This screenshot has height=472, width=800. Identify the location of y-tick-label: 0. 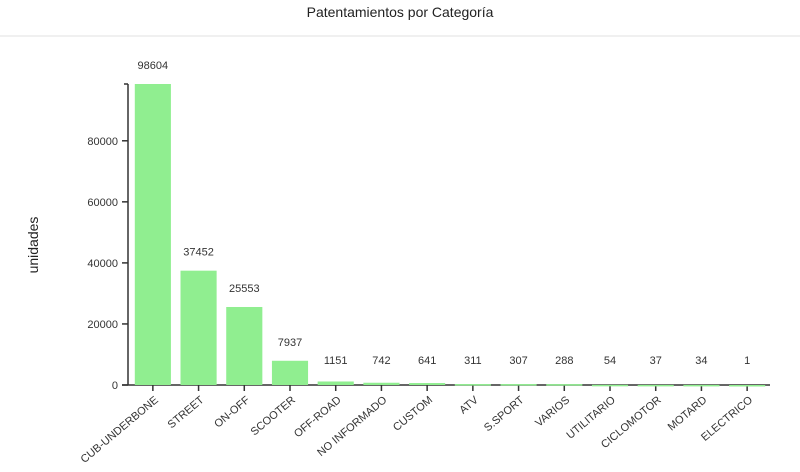
(115, 386).